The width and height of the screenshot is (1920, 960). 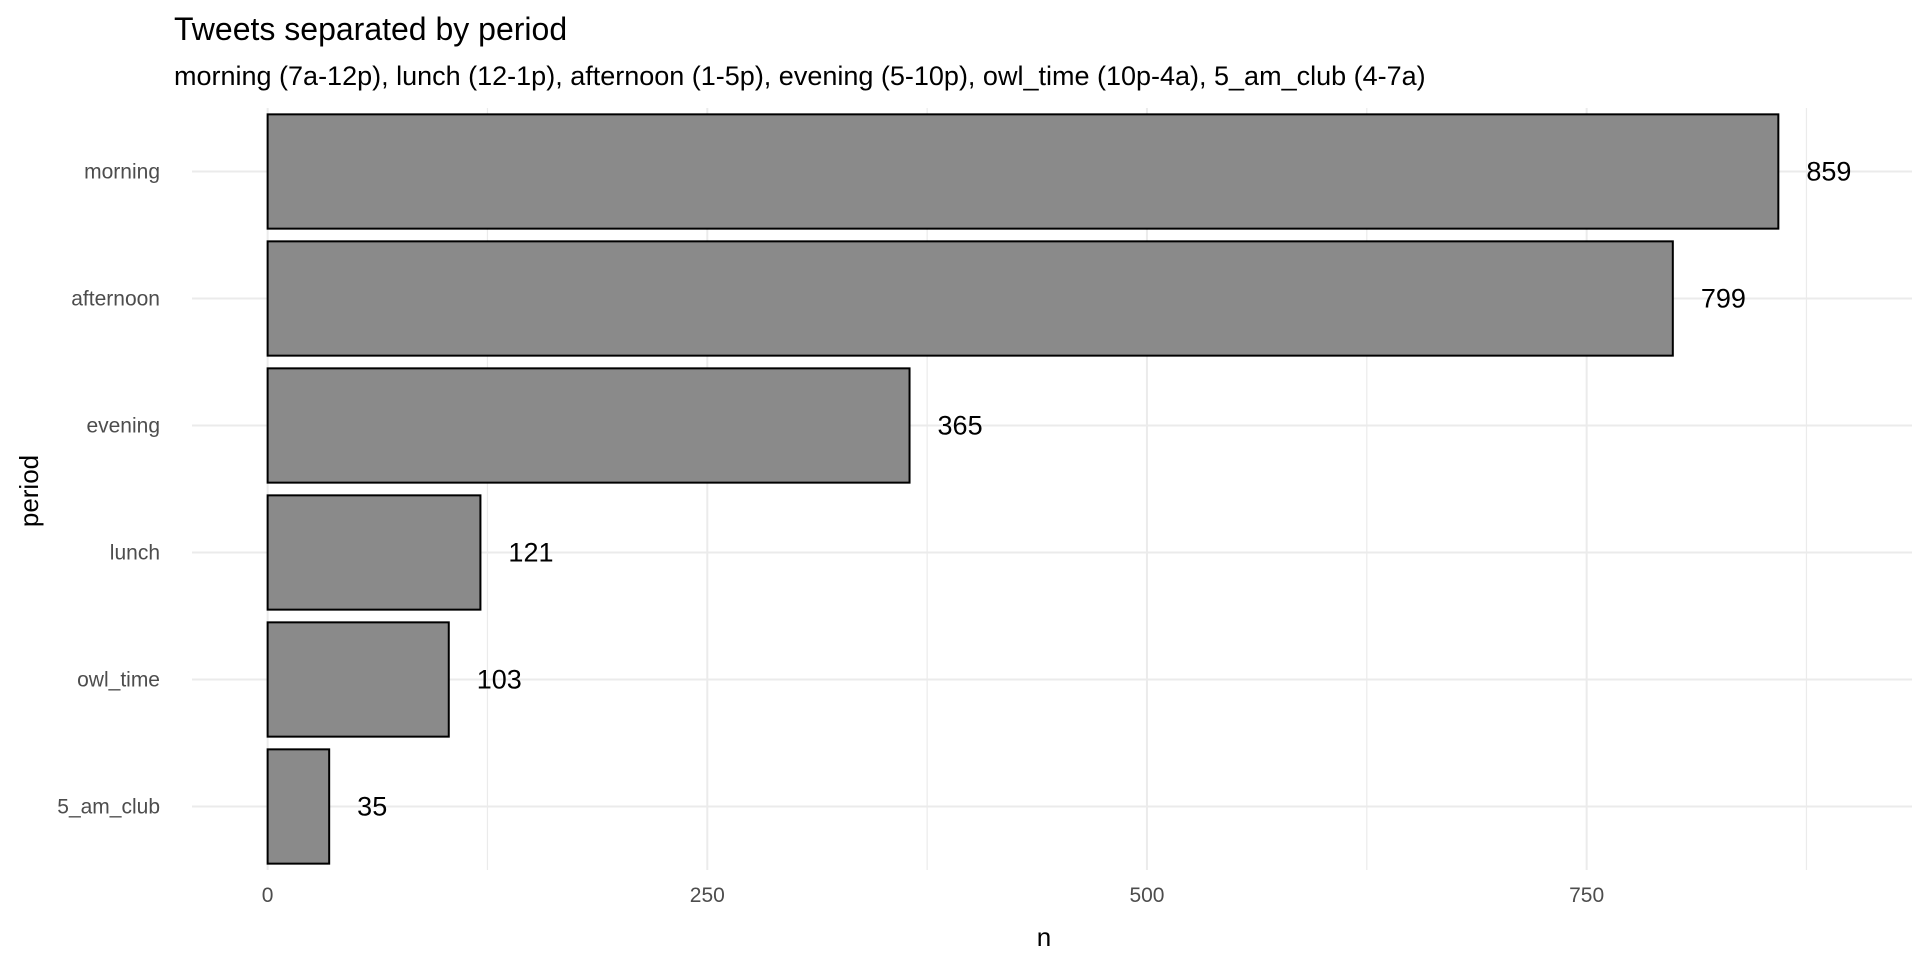 I want to click on bar-morning, so click(x=1023, y=171).